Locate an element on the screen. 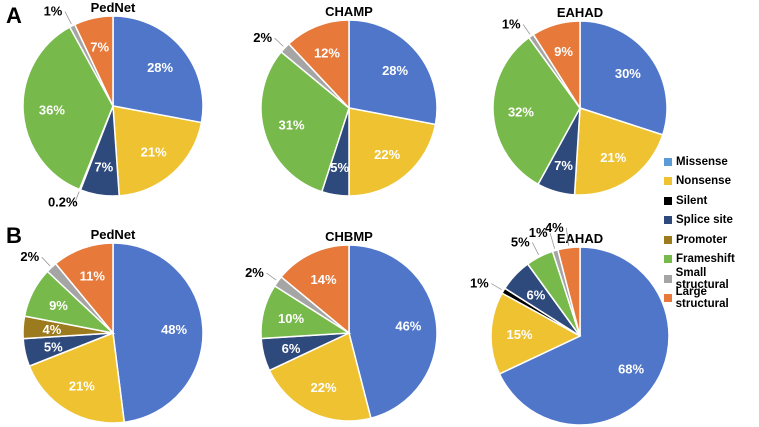  pie-b-pednet: PedNet 48% 21% 5% 4% 9% 2% 11% is located at coordinates (112, 325).